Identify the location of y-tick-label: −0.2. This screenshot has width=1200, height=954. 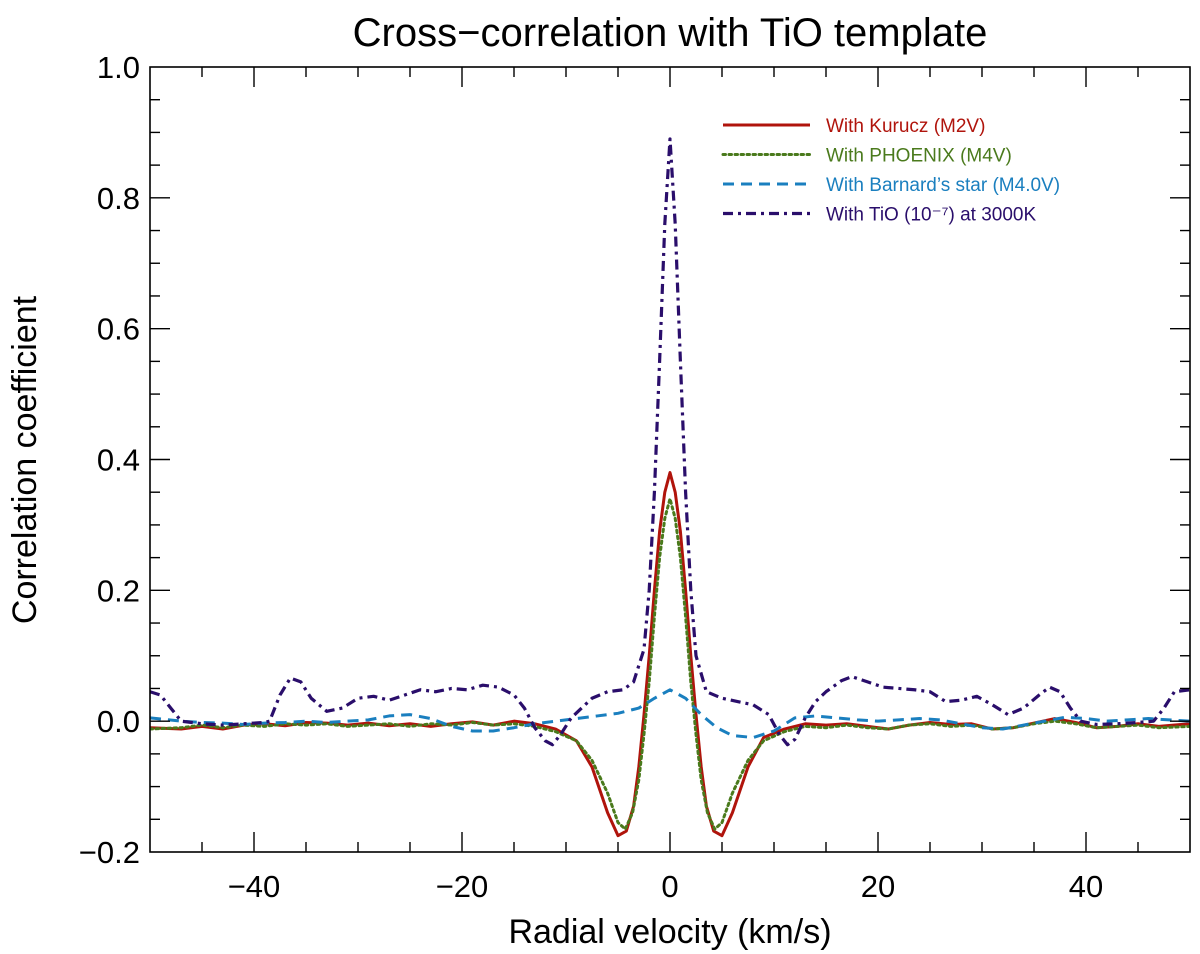
(109, 852).